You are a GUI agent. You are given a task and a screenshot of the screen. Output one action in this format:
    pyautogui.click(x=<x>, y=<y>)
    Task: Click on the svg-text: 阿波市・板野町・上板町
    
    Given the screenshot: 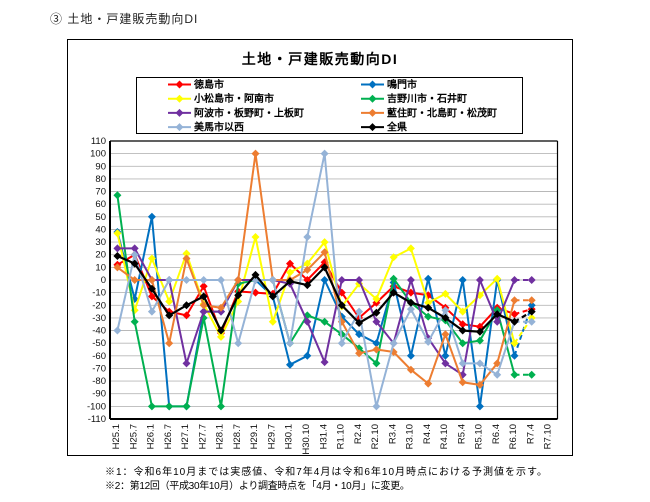 What is the action you would take?
    pyautogui.click(x=249, y=112)
    